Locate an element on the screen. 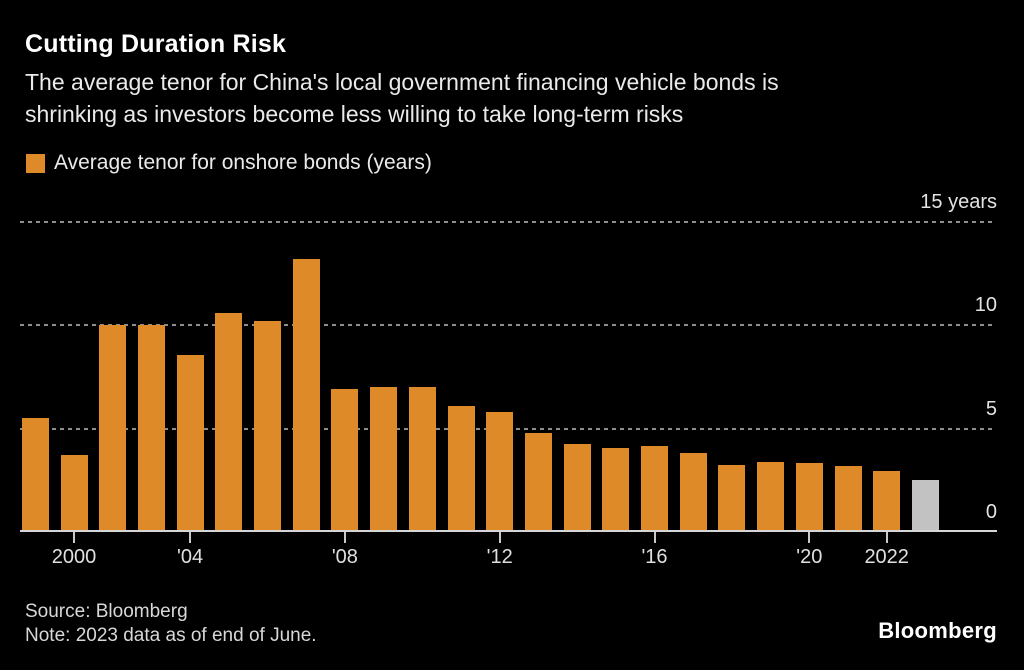 The height and width of the screenshot is (670, 1024). bar-2013 is located at coordinates (538, 482).